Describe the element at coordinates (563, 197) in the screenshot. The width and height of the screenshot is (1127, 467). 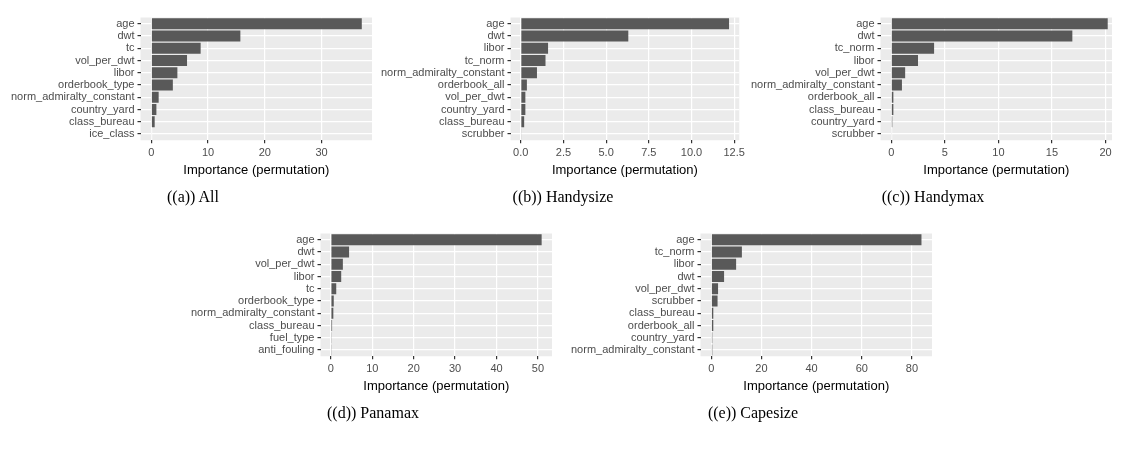
I see `text: ((b)) Handysize` at that location.